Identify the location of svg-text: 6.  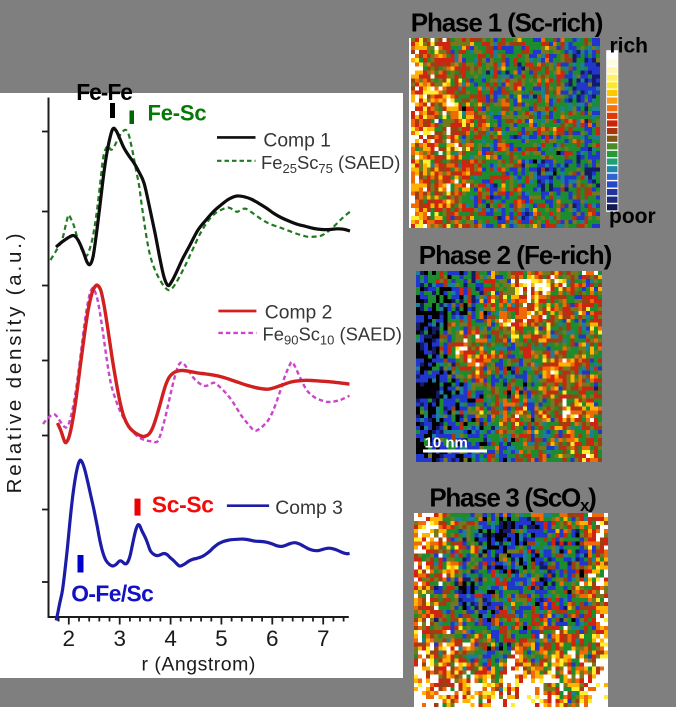
(272, 638).